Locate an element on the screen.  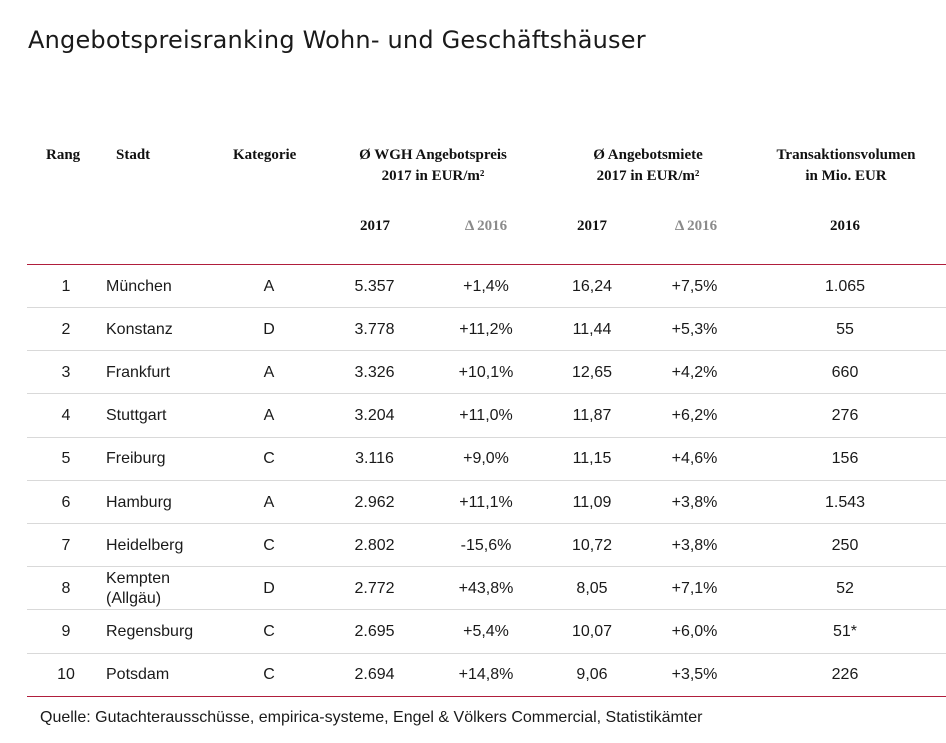
header-angebotsmiete: Ø Angebotsmiete 2017 in EUR/m² is located at coordinates (648, 166).